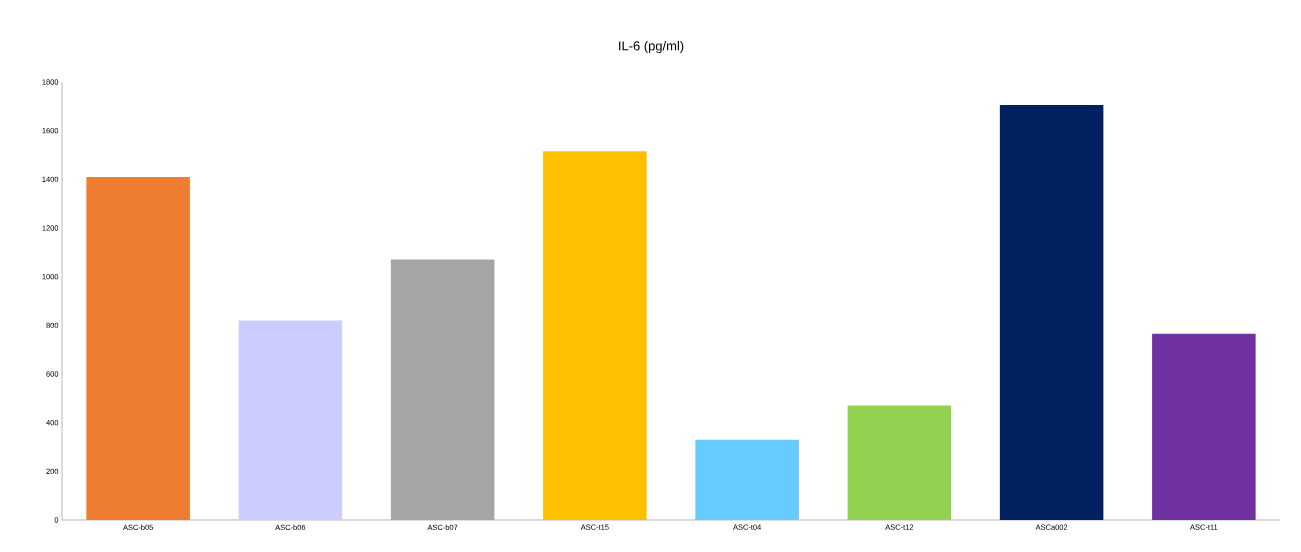 This screenshot has height=552, width=1301. Describe the element at coordinates (651, 47) in the screenshot. I see `chart-title: IL-6 (pg/ml)` at that location.